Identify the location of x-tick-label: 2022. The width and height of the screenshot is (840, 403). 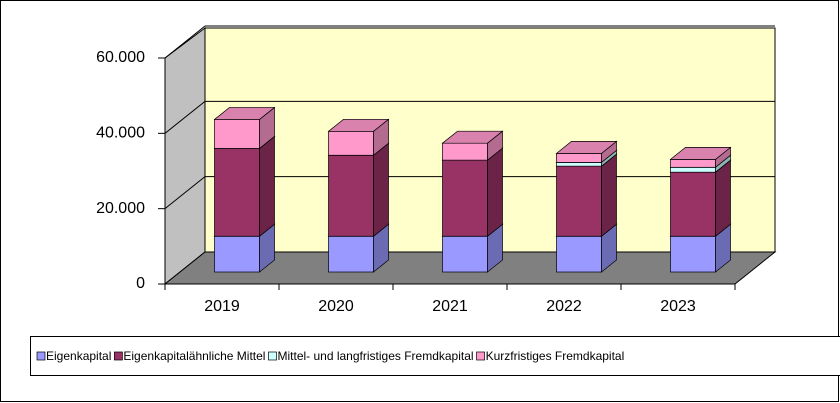
(564, 306).